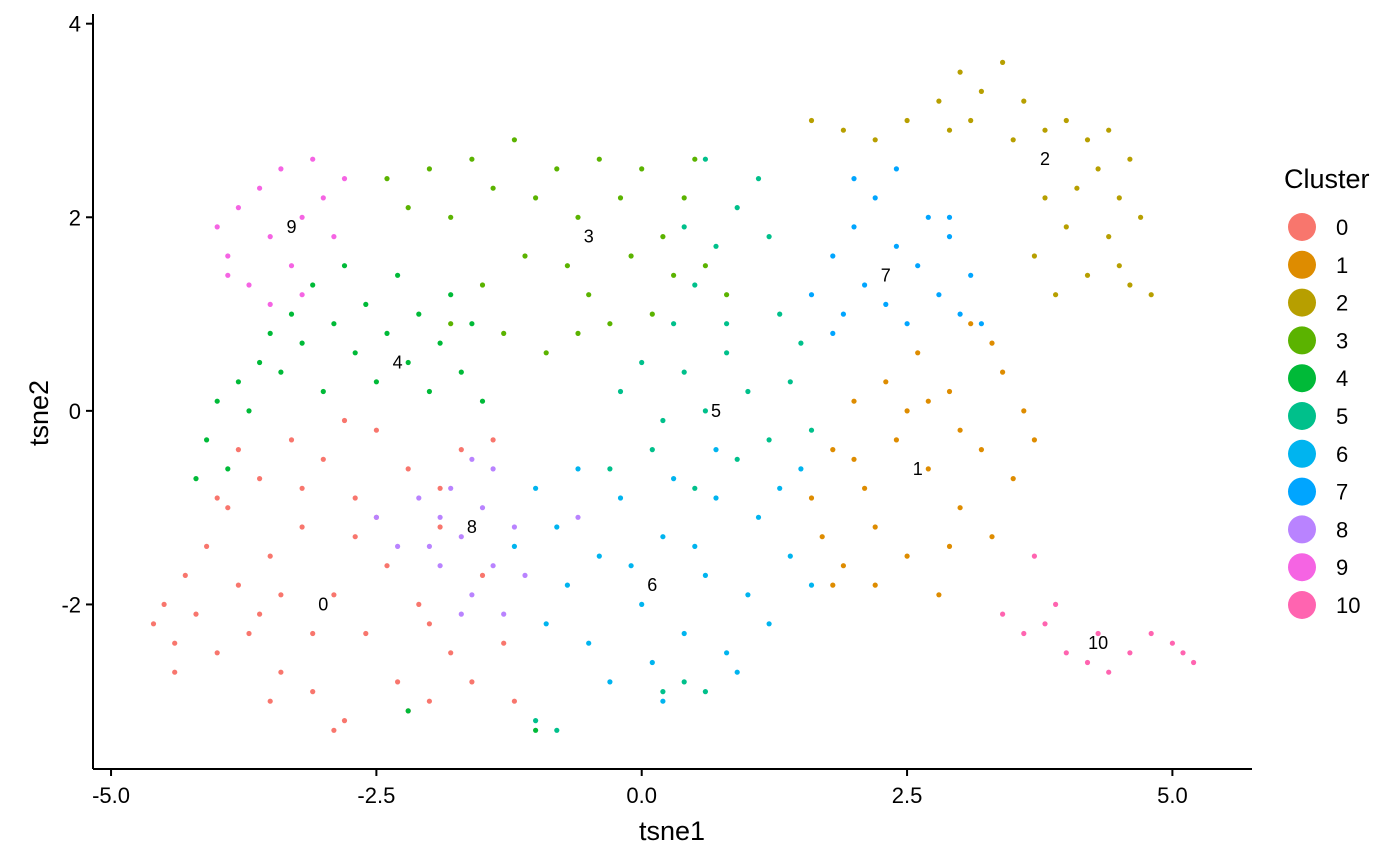 The image size is (1400, 865). Describe the element at coordinates (398, 363) in the screenshot. I see `cluster-label-4: 4` at that location.